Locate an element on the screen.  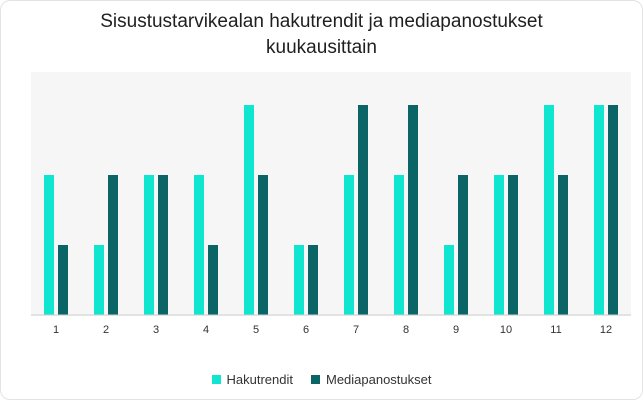
x-tick-label-5: 5 is located at coordinates (256, 330).